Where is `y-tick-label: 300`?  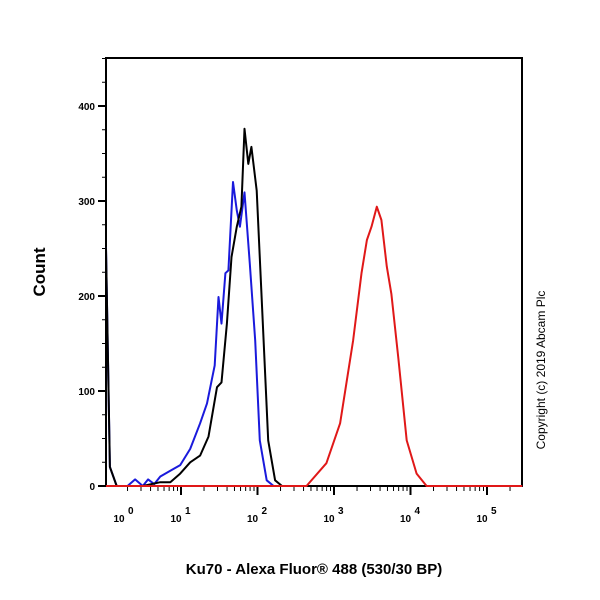
y-tick-label: 300 is located at coordinates (86, 202).